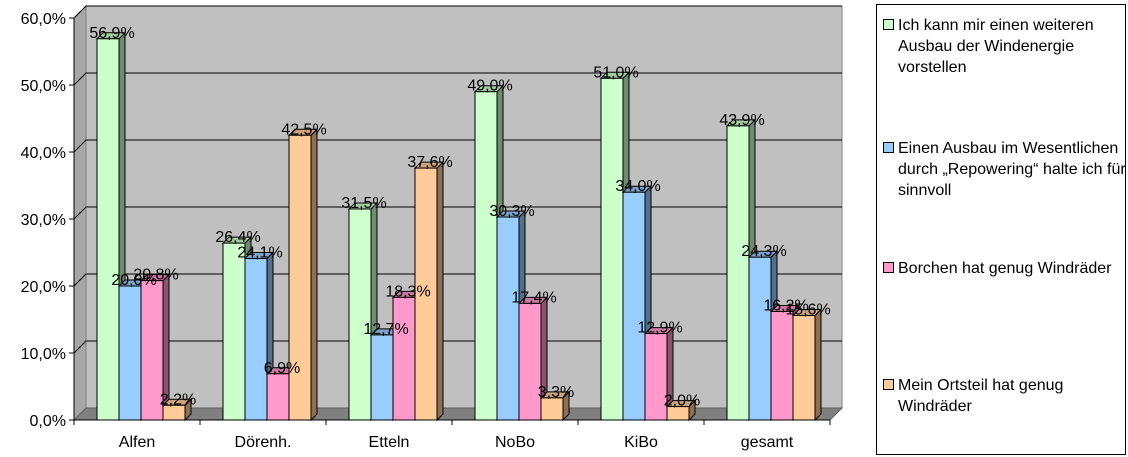 The width and height of the screenshot is (1128, 457). I want to click on y-tick-label: 30,0%, so click(43, 220).